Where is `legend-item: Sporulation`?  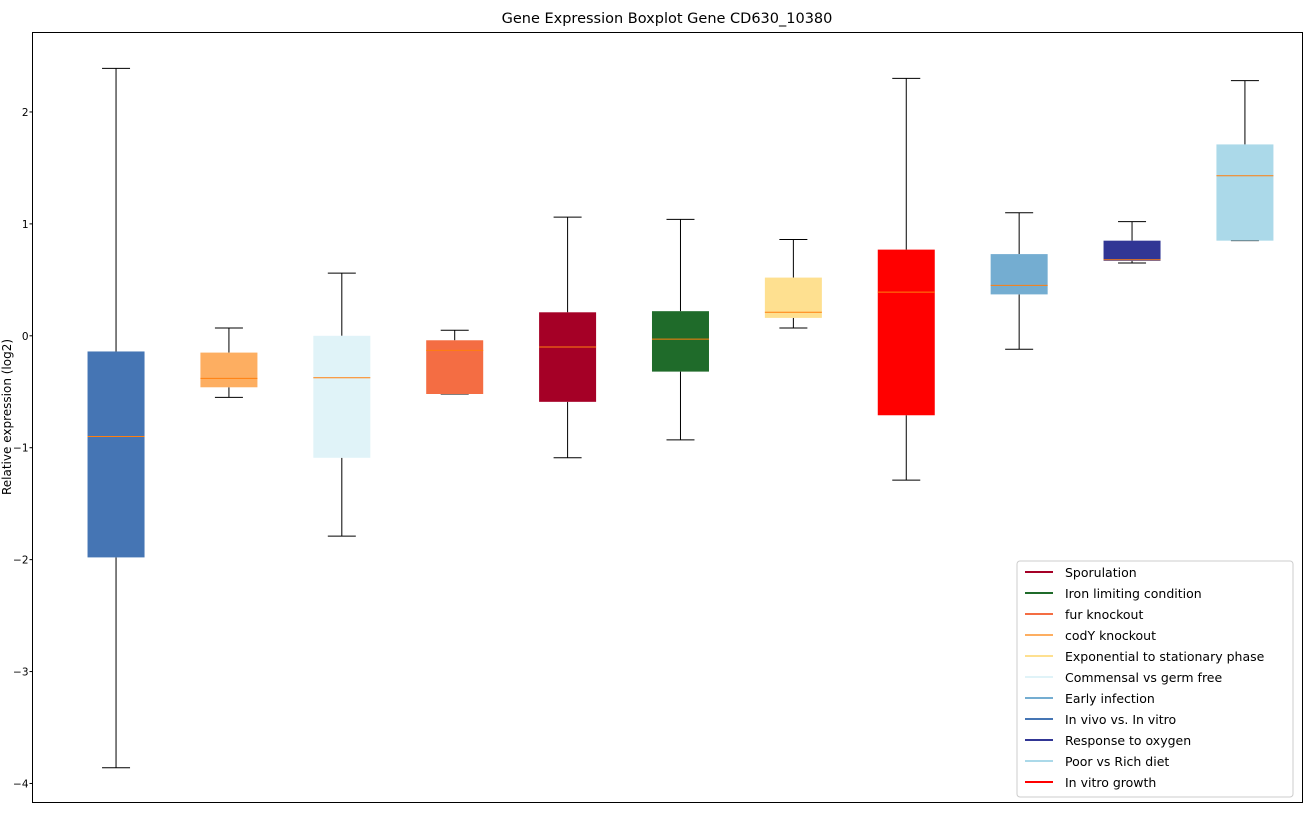 legend-item: Sporulation is located at coordinates (1081, 572).